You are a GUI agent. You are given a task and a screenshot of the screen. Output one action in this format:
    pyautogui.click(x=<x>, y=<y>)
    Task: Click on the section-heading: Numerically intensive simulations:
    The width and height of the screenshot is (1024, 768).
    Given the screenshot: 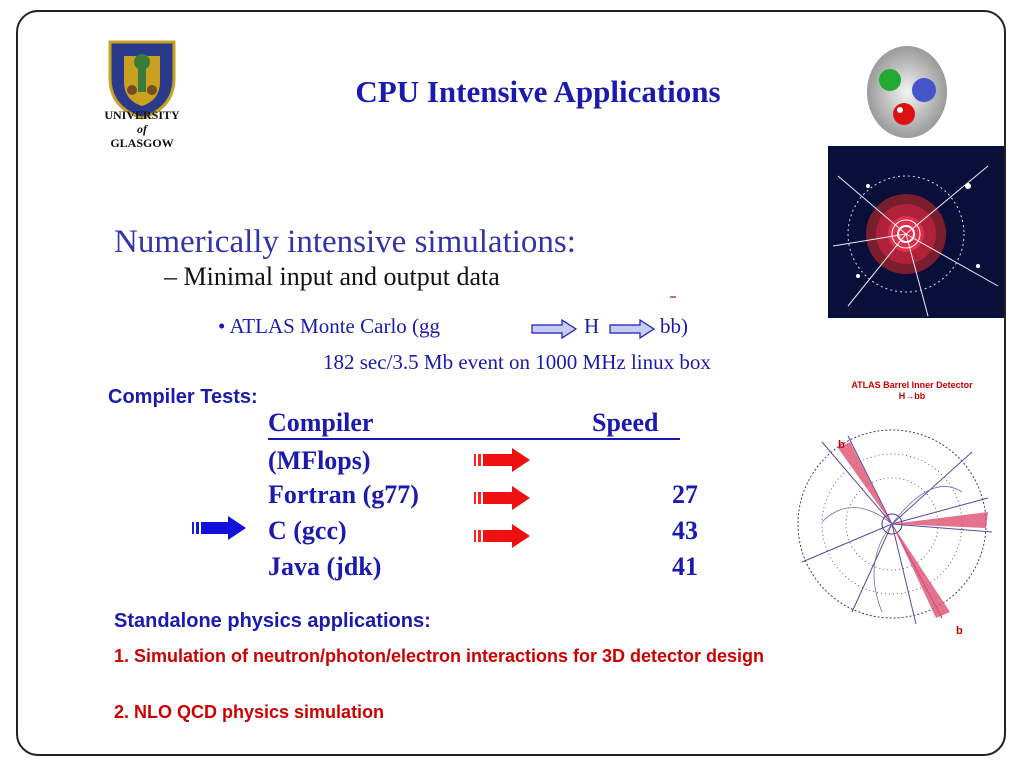 What is the action you would take?
    pyautogui.click(x=345, y=242)
    